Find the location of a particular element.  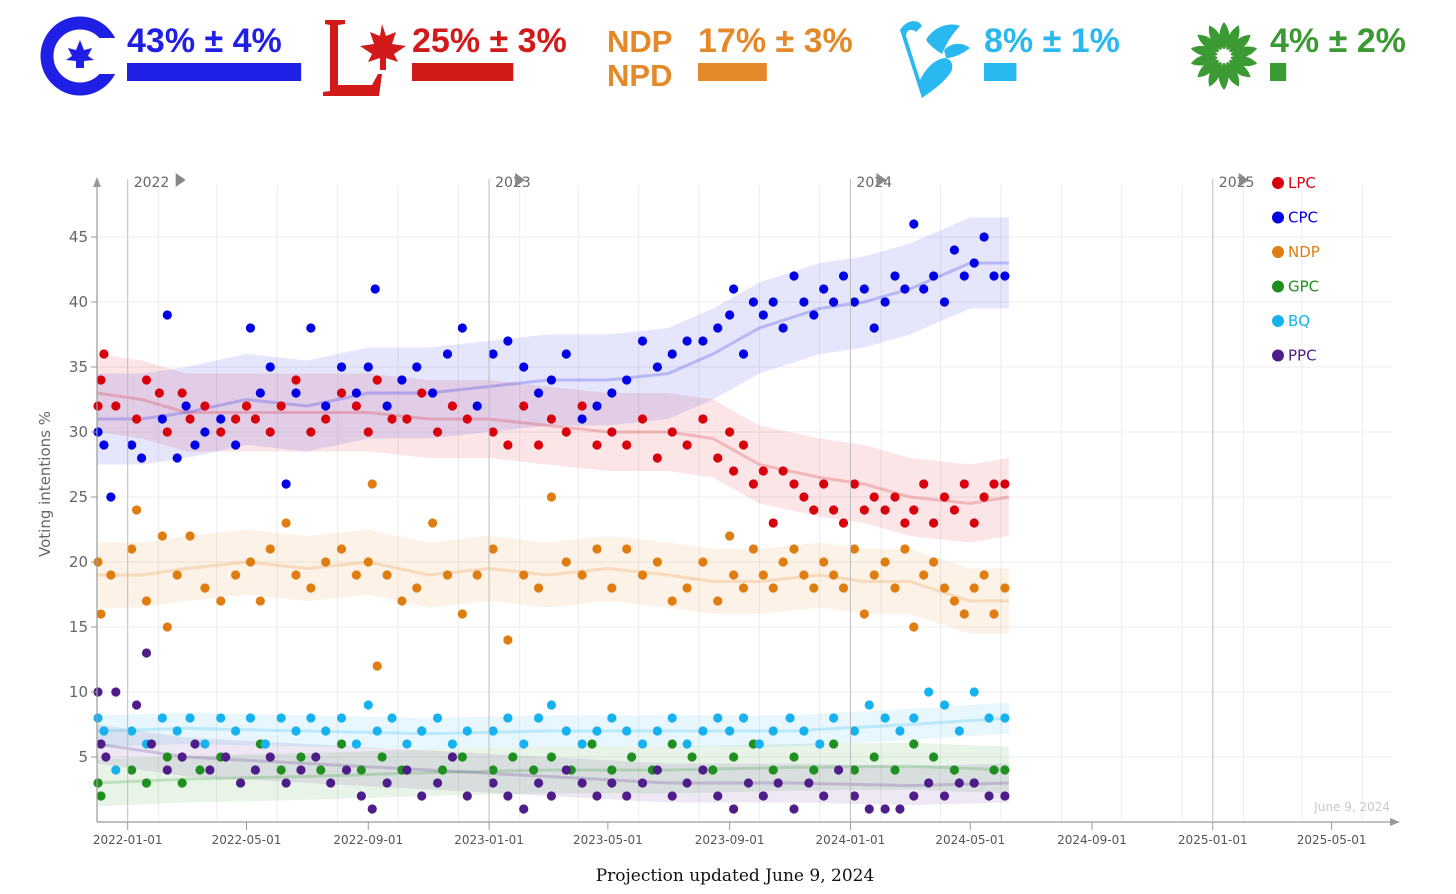

legend-label-lpc: LPC is located at coordinates (1302, 183).